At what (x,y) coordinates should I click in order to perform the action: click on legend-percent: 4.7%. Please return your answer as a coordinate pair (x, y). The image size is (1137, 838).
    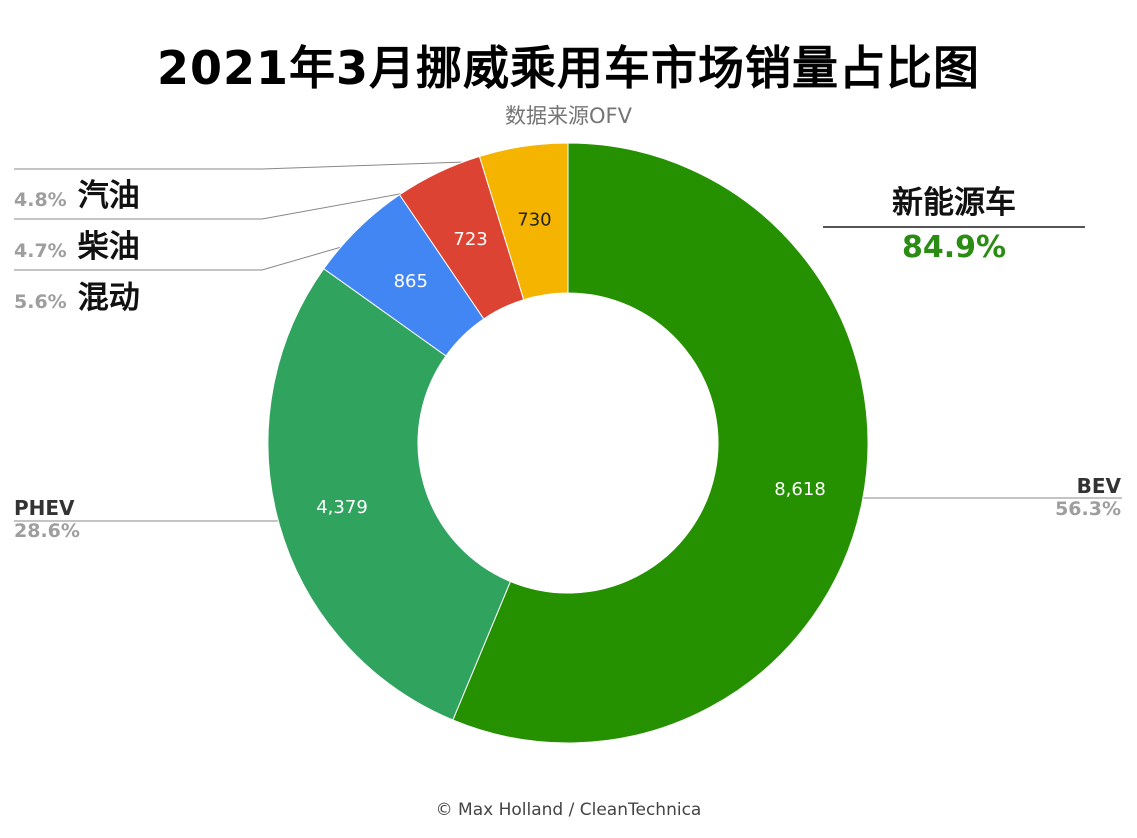
    Looking at the image, I should click on (40, 251).